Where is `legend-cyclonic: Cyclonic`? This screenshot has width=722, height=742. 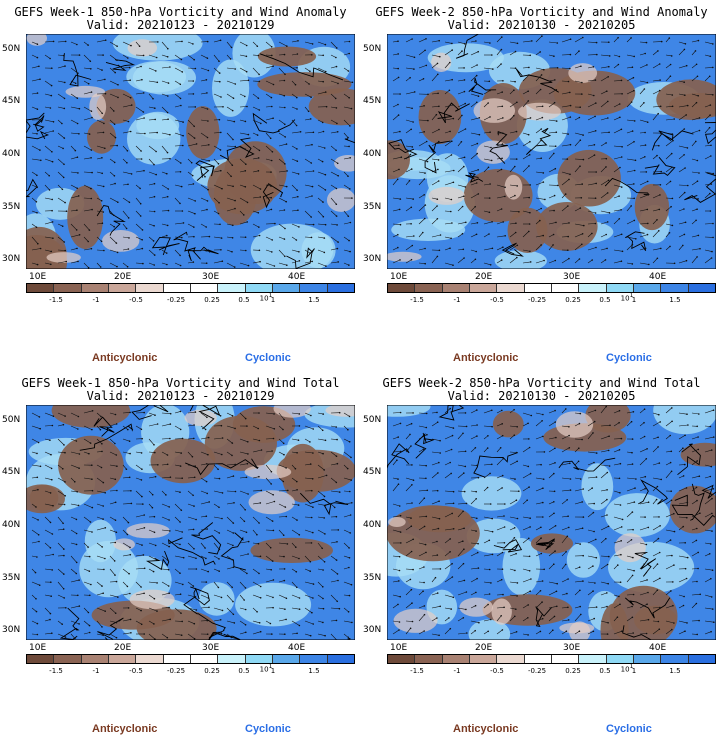
legend-cyclonic: Cyclonic is located at coordinates (629, 729).